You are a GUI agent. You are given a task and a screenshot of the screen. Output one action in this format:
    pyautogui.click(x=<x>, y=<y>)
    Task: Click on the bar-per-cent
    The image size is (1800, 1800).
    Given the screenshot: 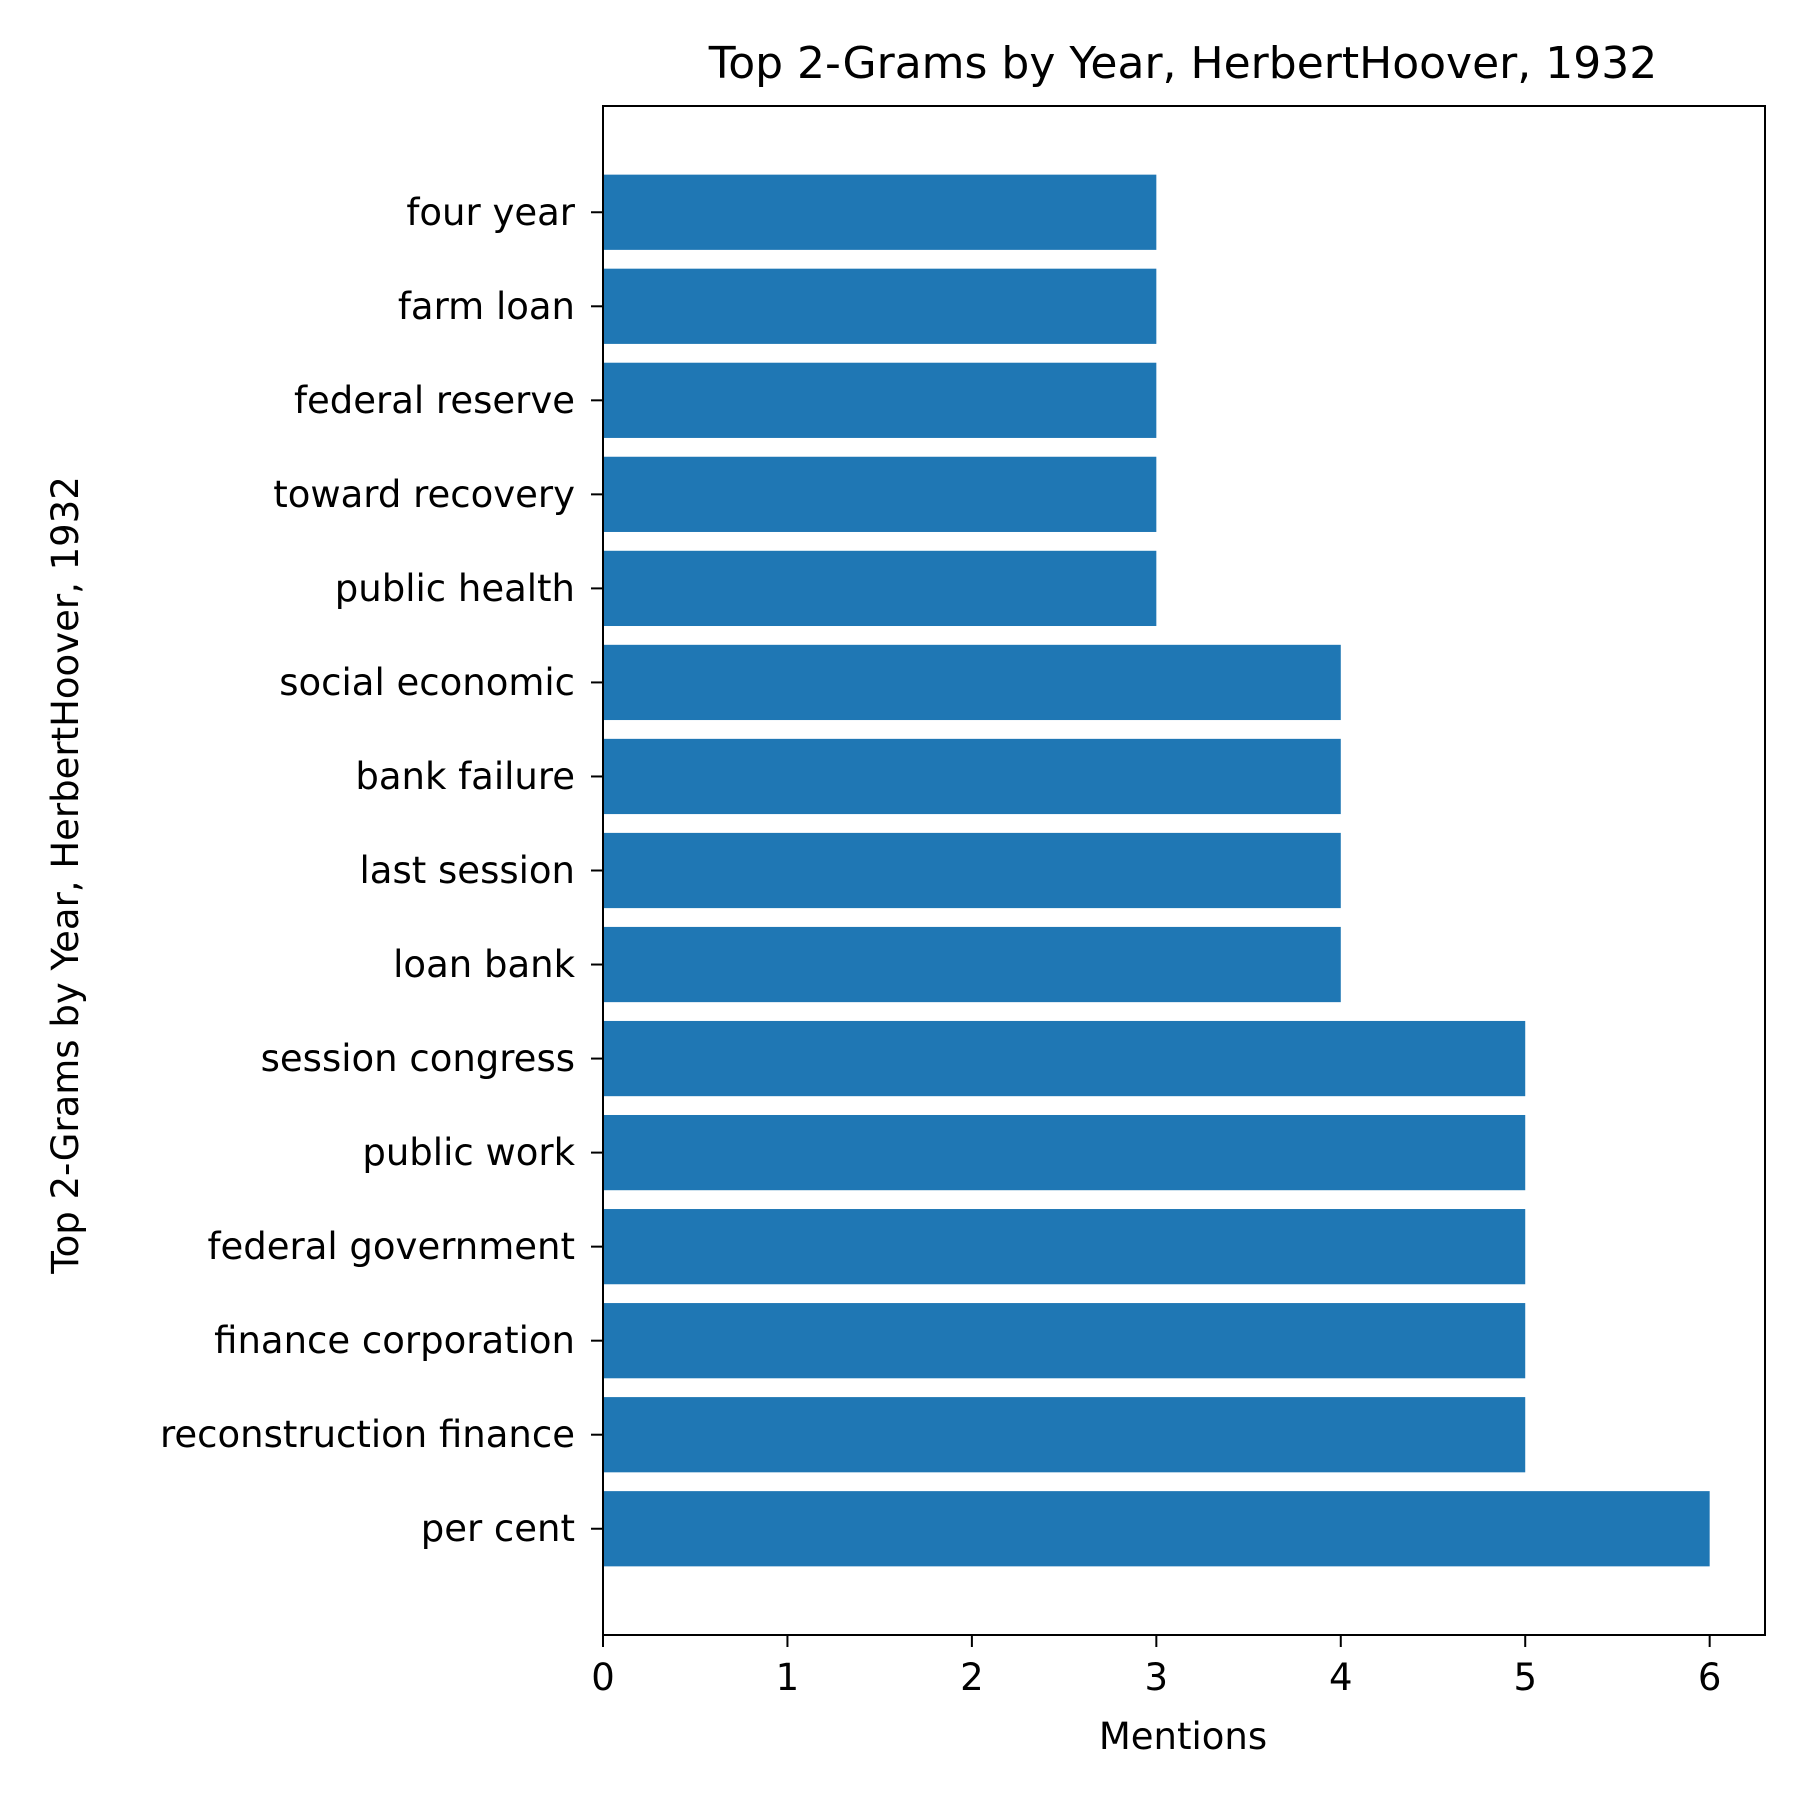 What is the action you would take?
    pyautogui.click(x=1156, y=1529)
    